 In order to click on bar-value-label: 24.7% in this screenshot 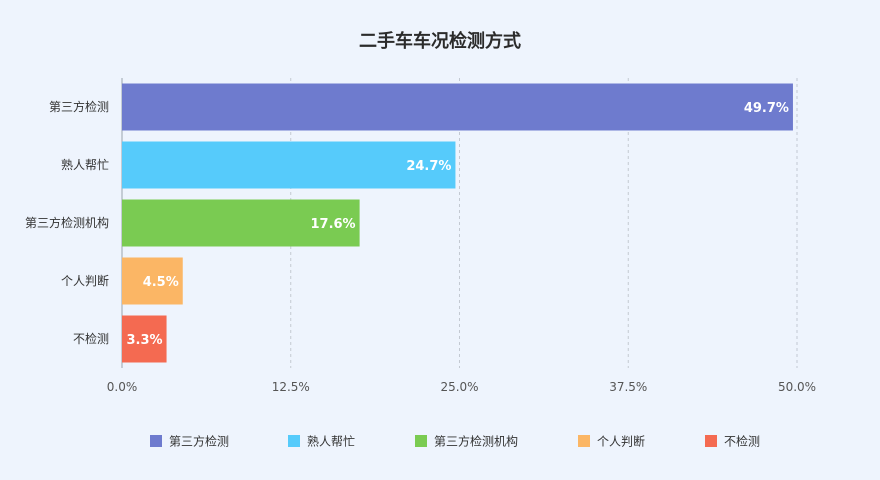, I will do `click(428, 166)`.